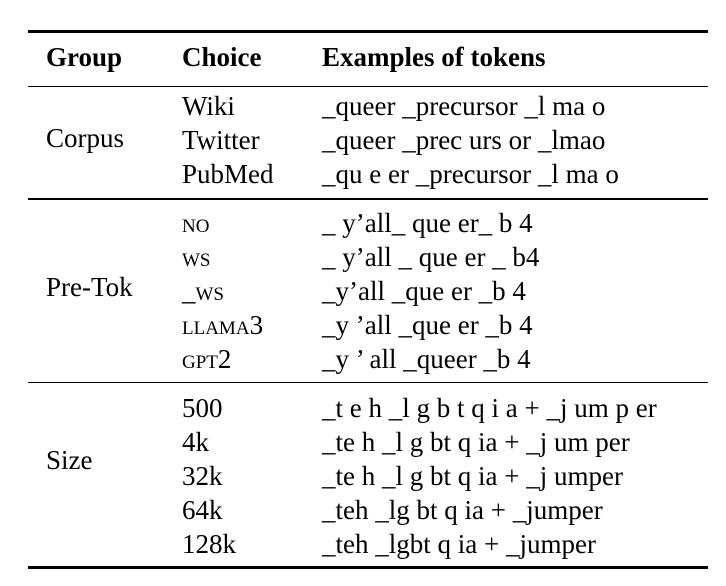 The width and height of the screenshot is (726, 586). What do you see at coordinates (84, 57) in the screenshot?
I see `header-group: Group` at bounding box center [84, 57].